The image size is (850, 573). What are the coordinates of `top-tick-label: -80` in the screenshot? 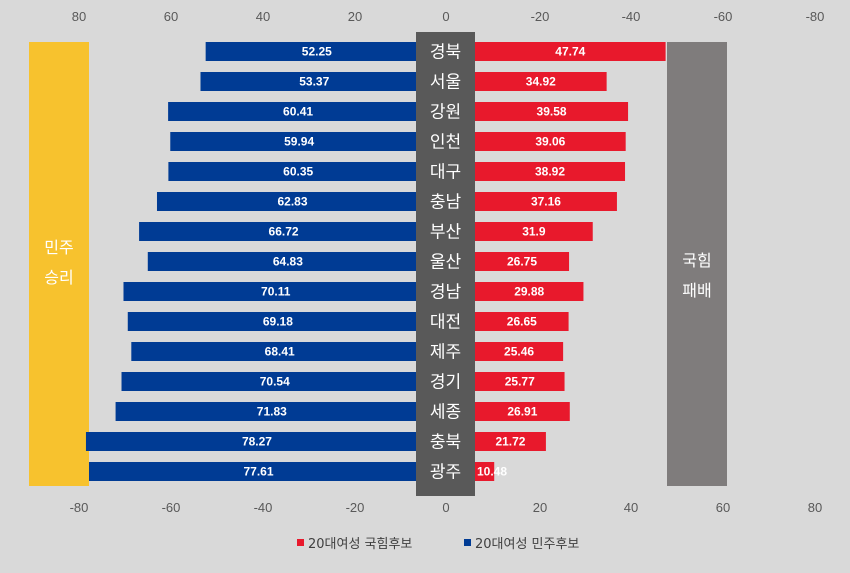 It's located at (815, 16).